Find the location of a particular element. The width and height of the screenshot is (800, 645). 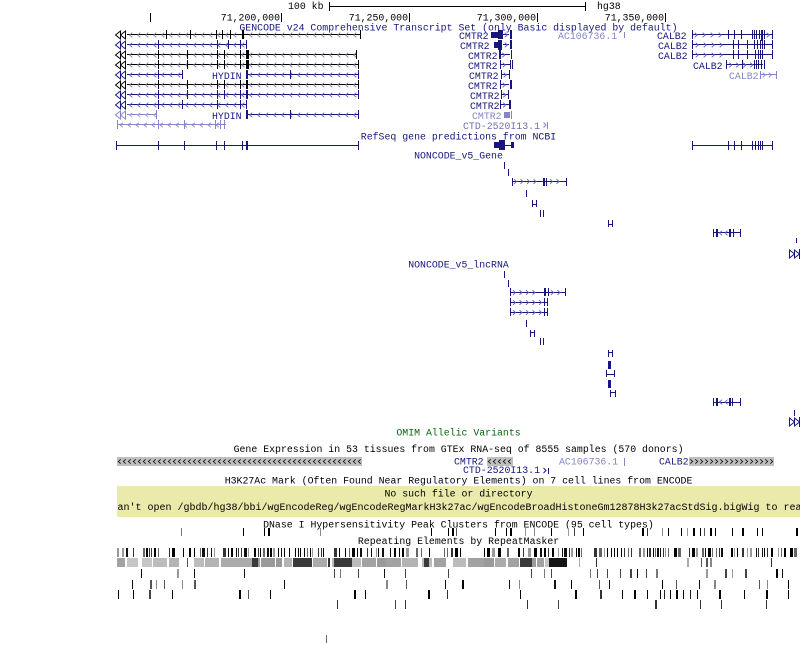

svg-text:RefSeq gene predictions from N: RefSeq gene predictions from NCBI is located at coordinates (458, 138).